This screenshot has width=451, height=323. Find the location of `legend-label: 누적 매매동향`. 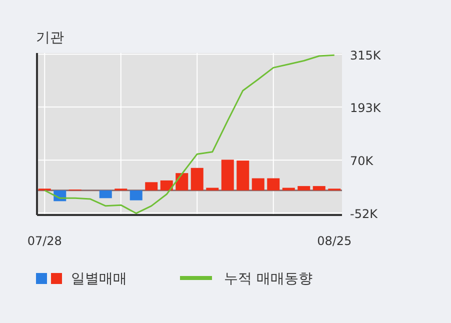

legend-label: 누적 매매동향 is located at coordinates (268, 279).